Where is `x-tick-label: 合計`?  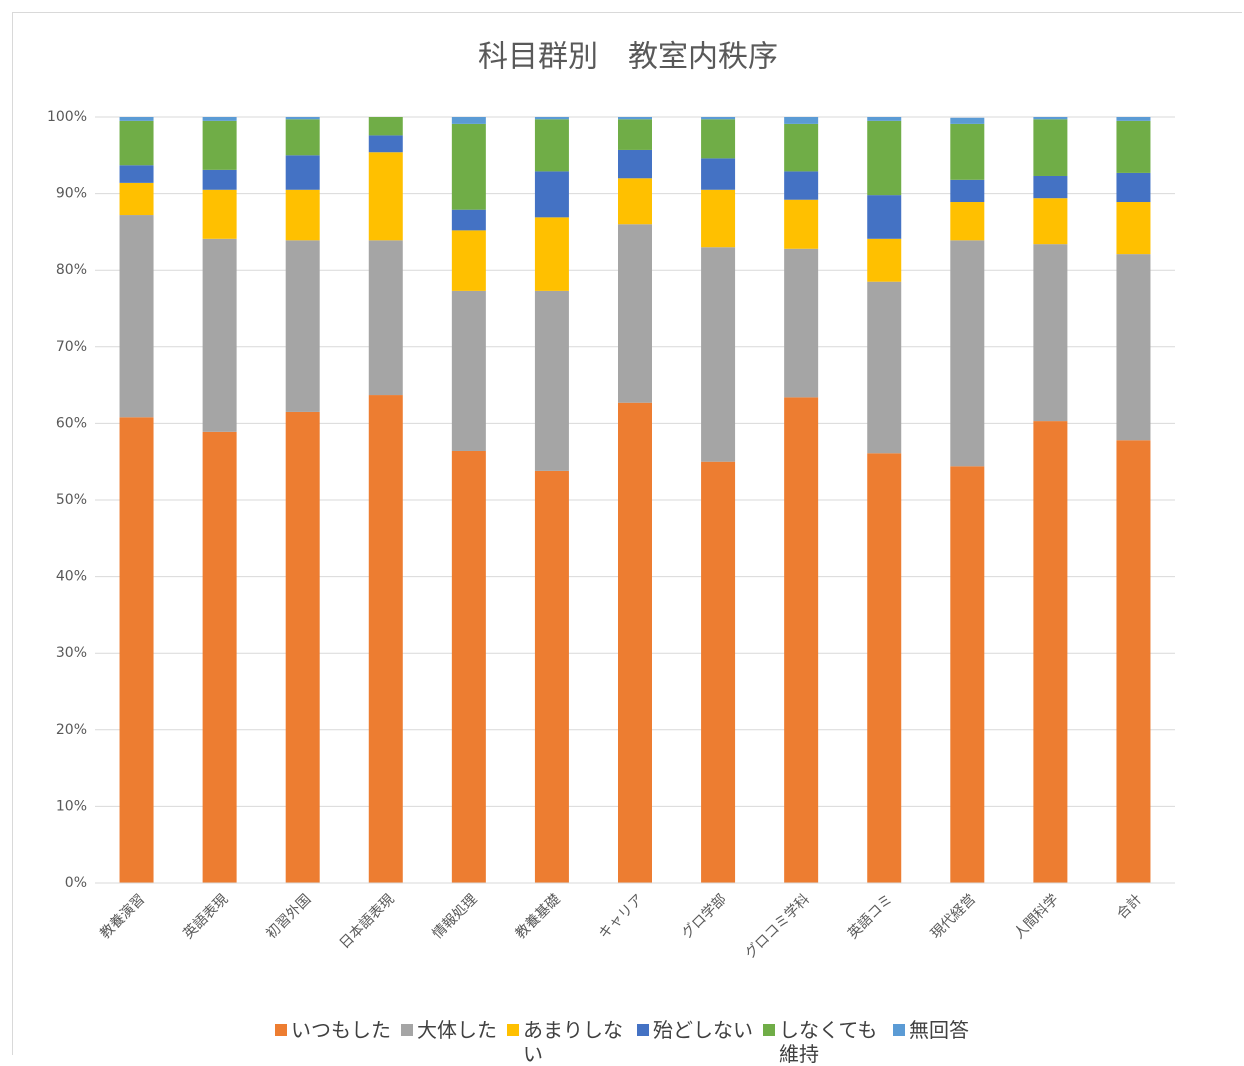 x-tick-label: 合計 is located at coordinates (1129, 906).